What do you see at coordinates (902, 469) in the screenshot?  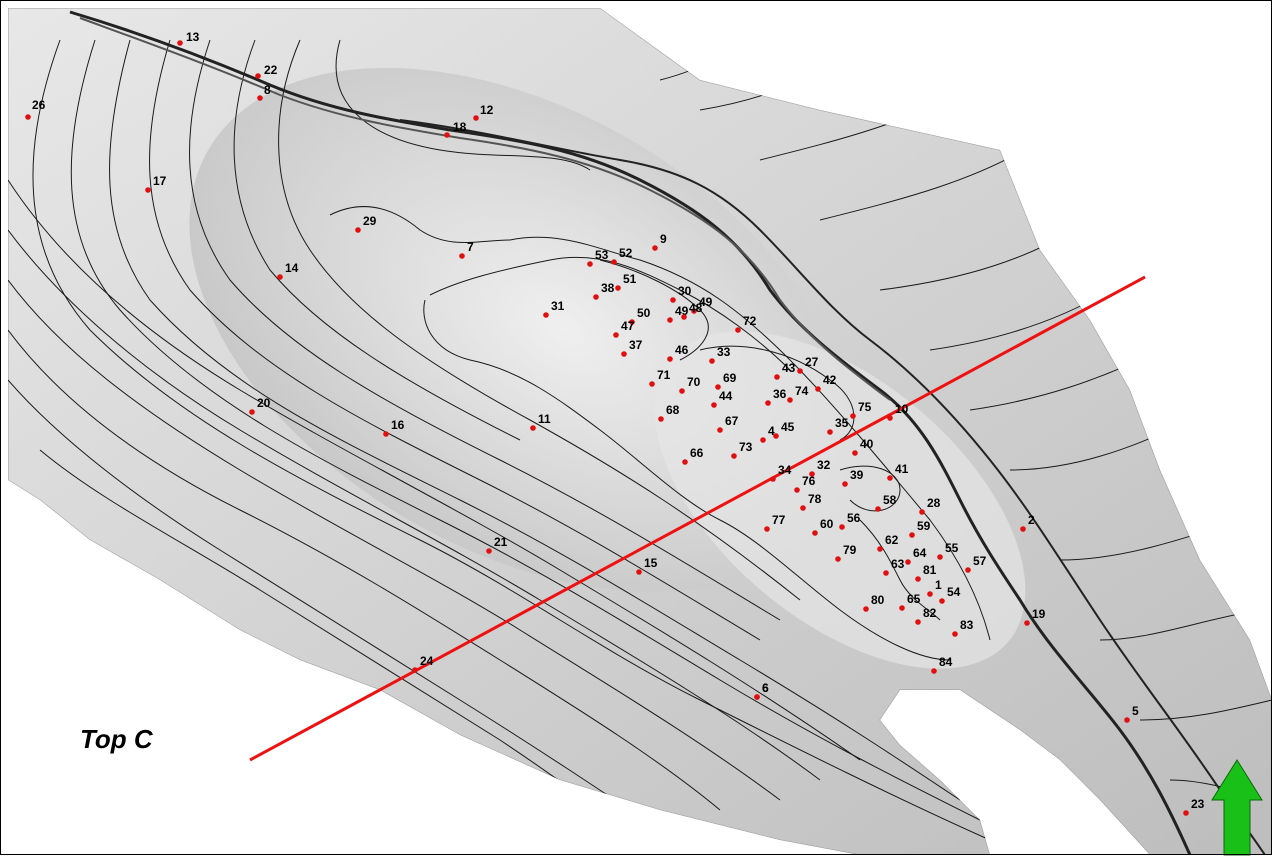 I see `well-label: 41` at bounding box center [902, 469].